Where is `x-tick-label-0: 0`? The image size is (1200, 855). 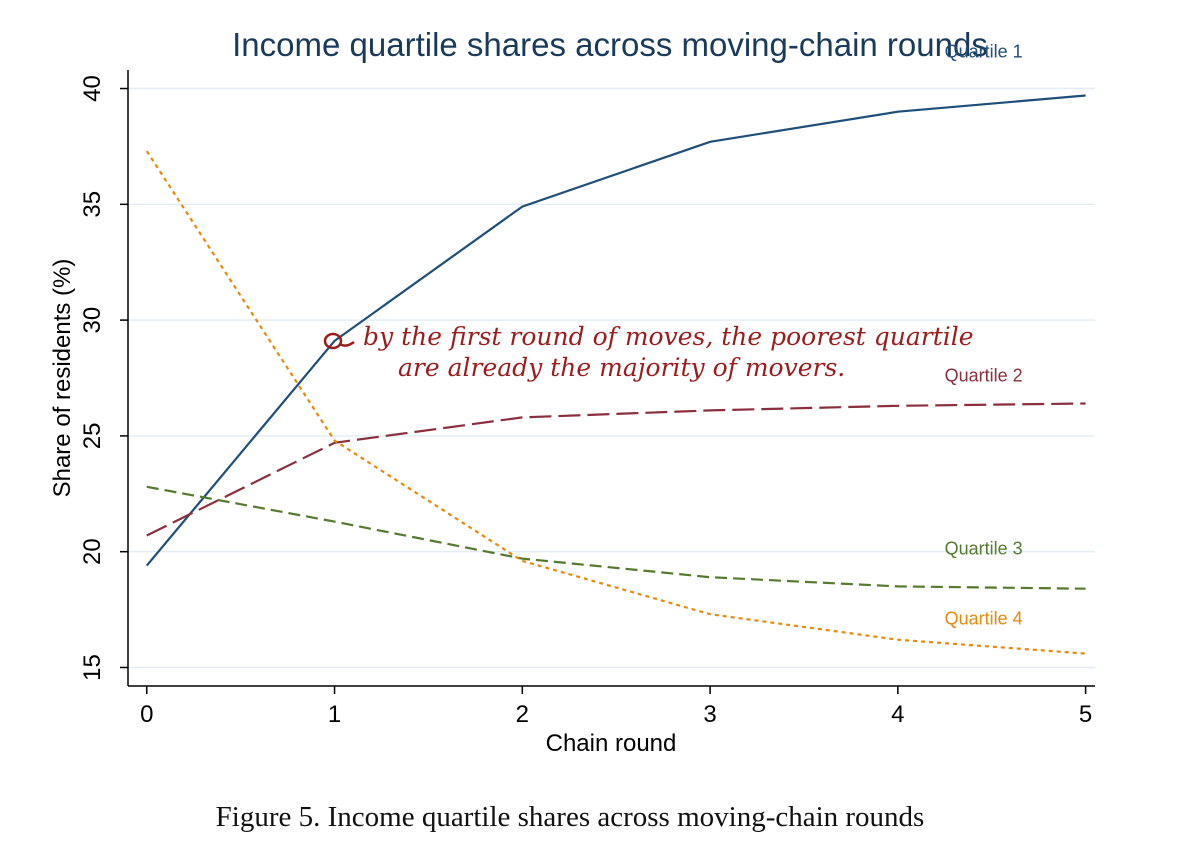
x-tick-label-0: 0 is located at coordinates (146, 714).